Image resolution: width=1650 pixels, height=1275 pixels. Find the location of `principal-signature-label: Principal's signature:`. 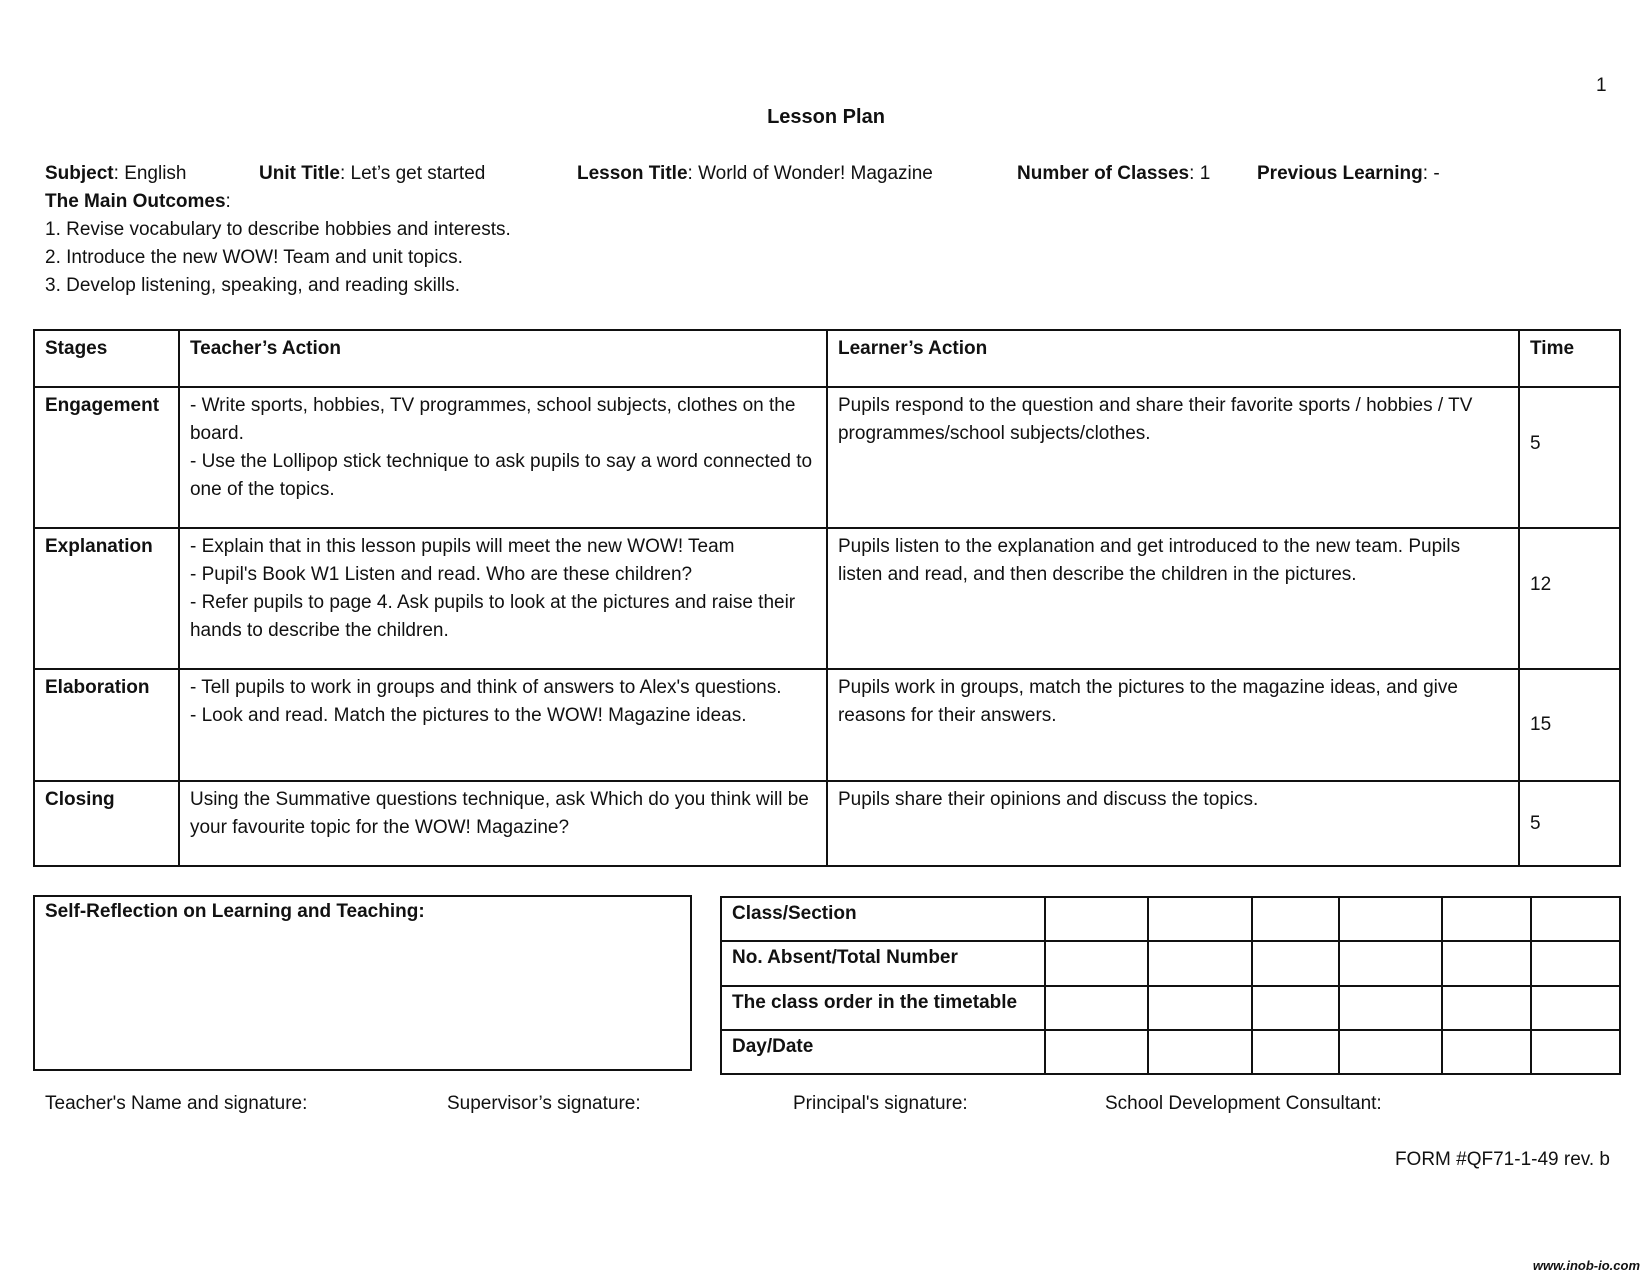

principal-signature-label: Principal's signature: is located at coordinates (880, 1103).